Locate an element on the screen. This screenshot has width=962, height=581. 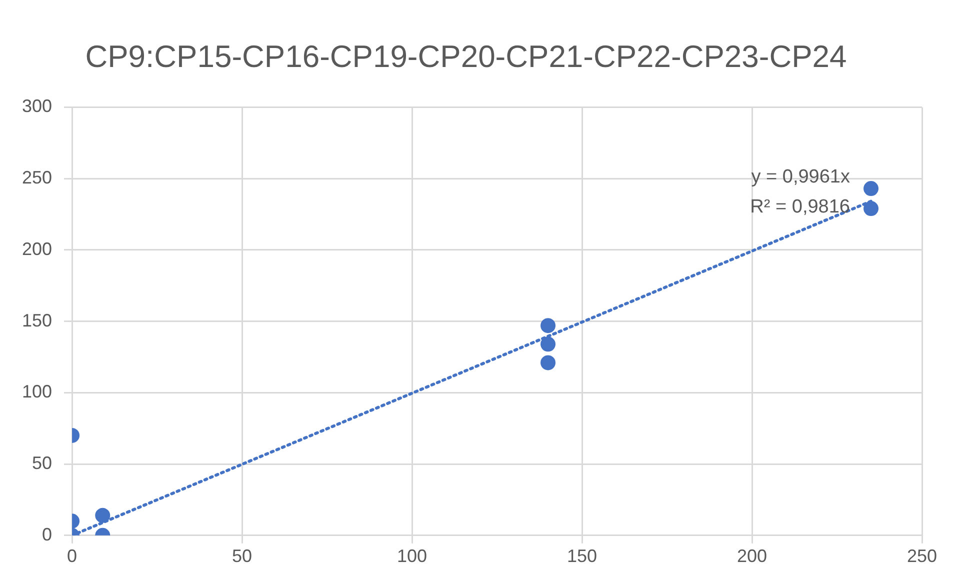
x-tick-label: 250 is located at coordinates (922, 556).